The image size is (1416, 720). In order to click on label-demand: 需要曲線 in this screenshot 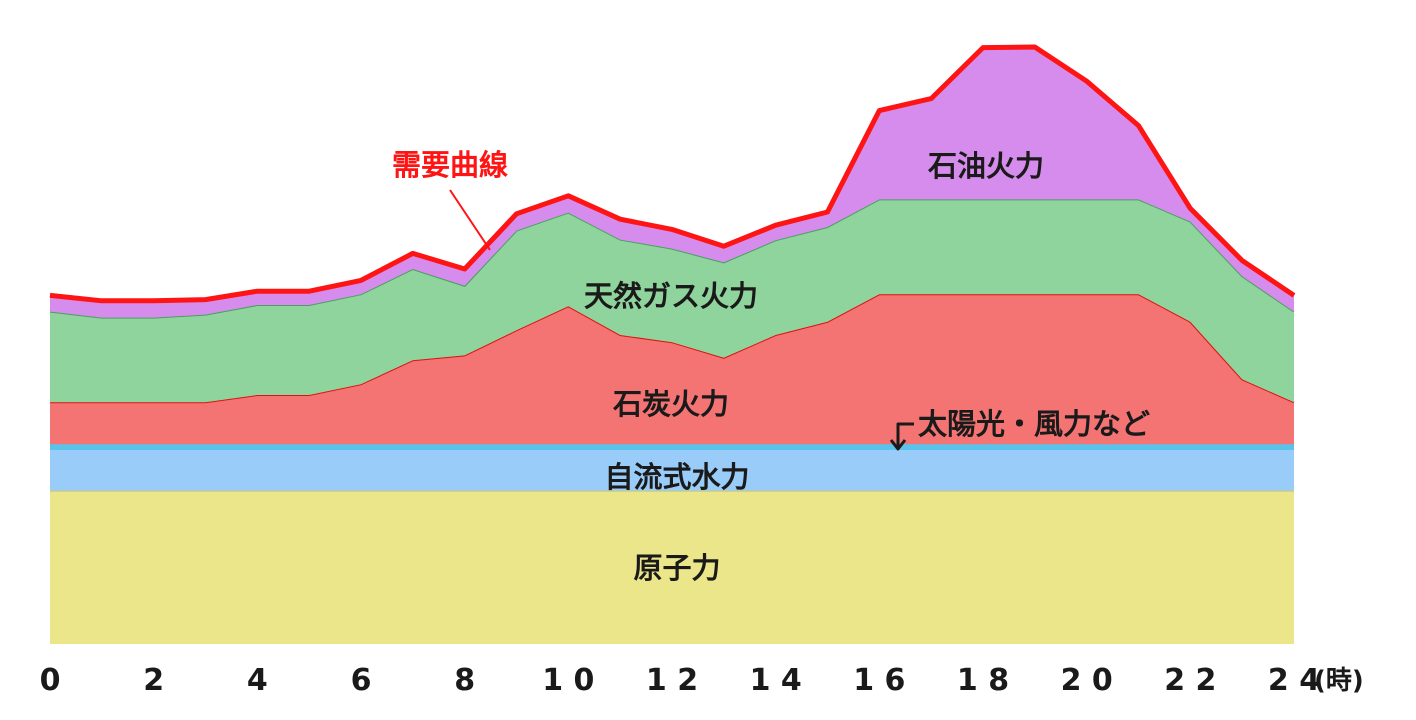, I will do `click(450, 165)`.